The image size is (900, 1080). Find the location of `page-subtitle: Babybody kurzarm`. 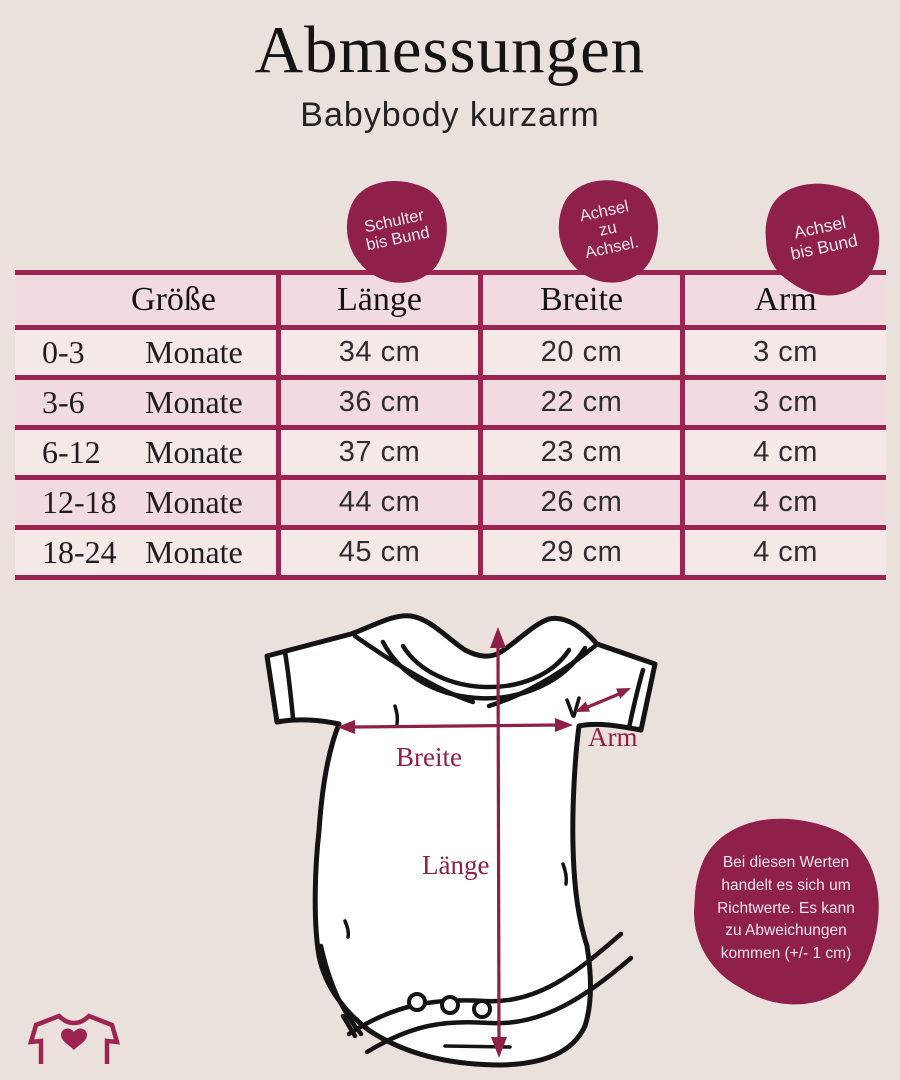

page-subtitle: Babybody kurzarm is located at coordinates (450, 115).